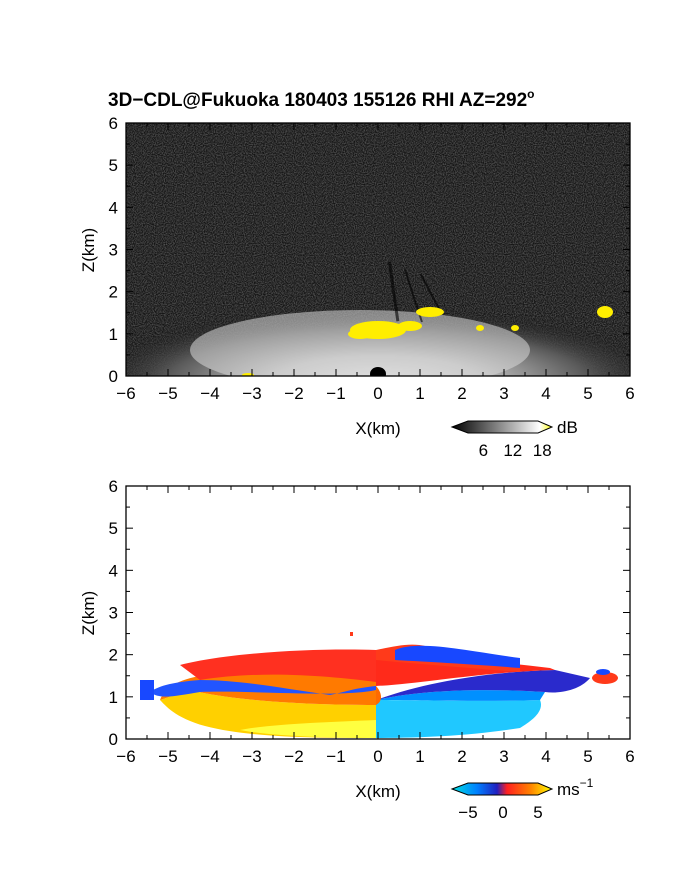 This screenshot has height=880, width=680. I want to click on velocity-x-tick-label: −4, so click(209, 756).